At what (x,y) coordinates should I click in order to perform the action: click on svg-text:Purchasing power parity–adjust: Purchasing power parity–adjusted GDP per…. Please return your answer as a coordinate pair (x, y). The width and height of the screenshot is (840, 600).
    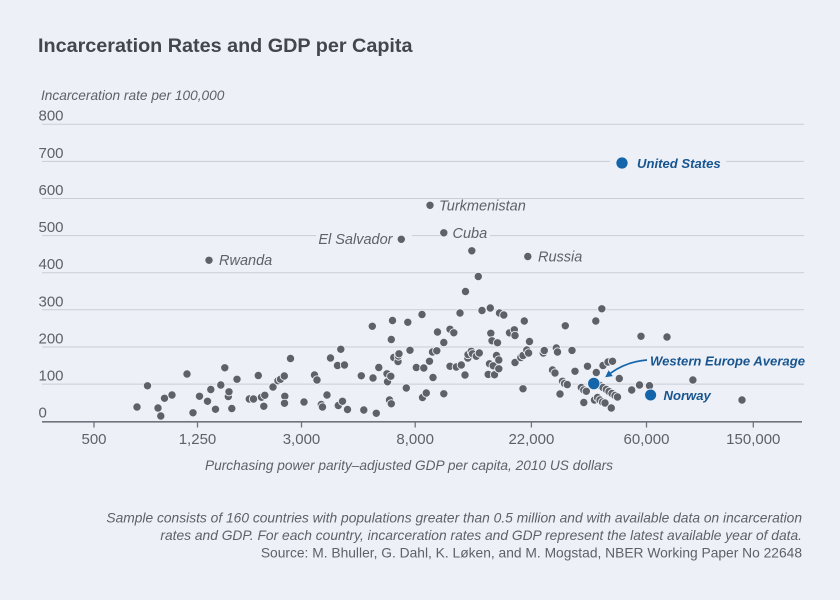
    Looking at the image, I should click on (409, 465).